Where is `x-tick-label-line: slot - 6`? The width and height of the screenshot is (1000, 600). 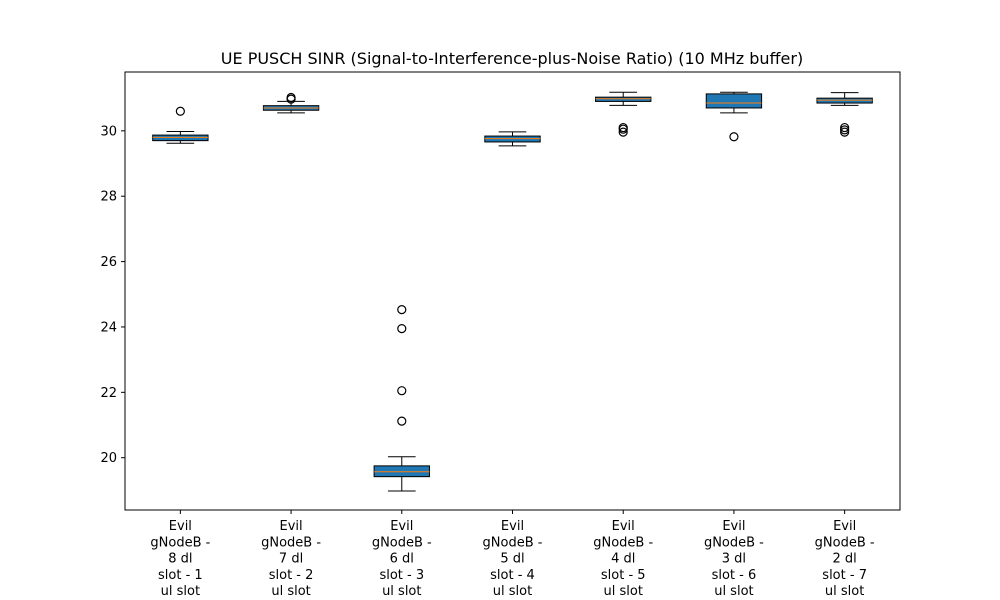
x-tick-label-line: slot - 6 is located at coordinates (734, 575).